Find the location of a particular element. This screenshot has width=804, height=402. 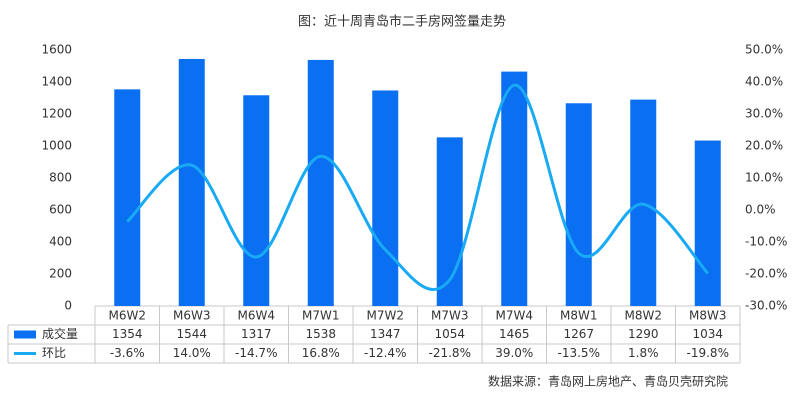

table-value: 1054 is located at coordinates (449, 334).